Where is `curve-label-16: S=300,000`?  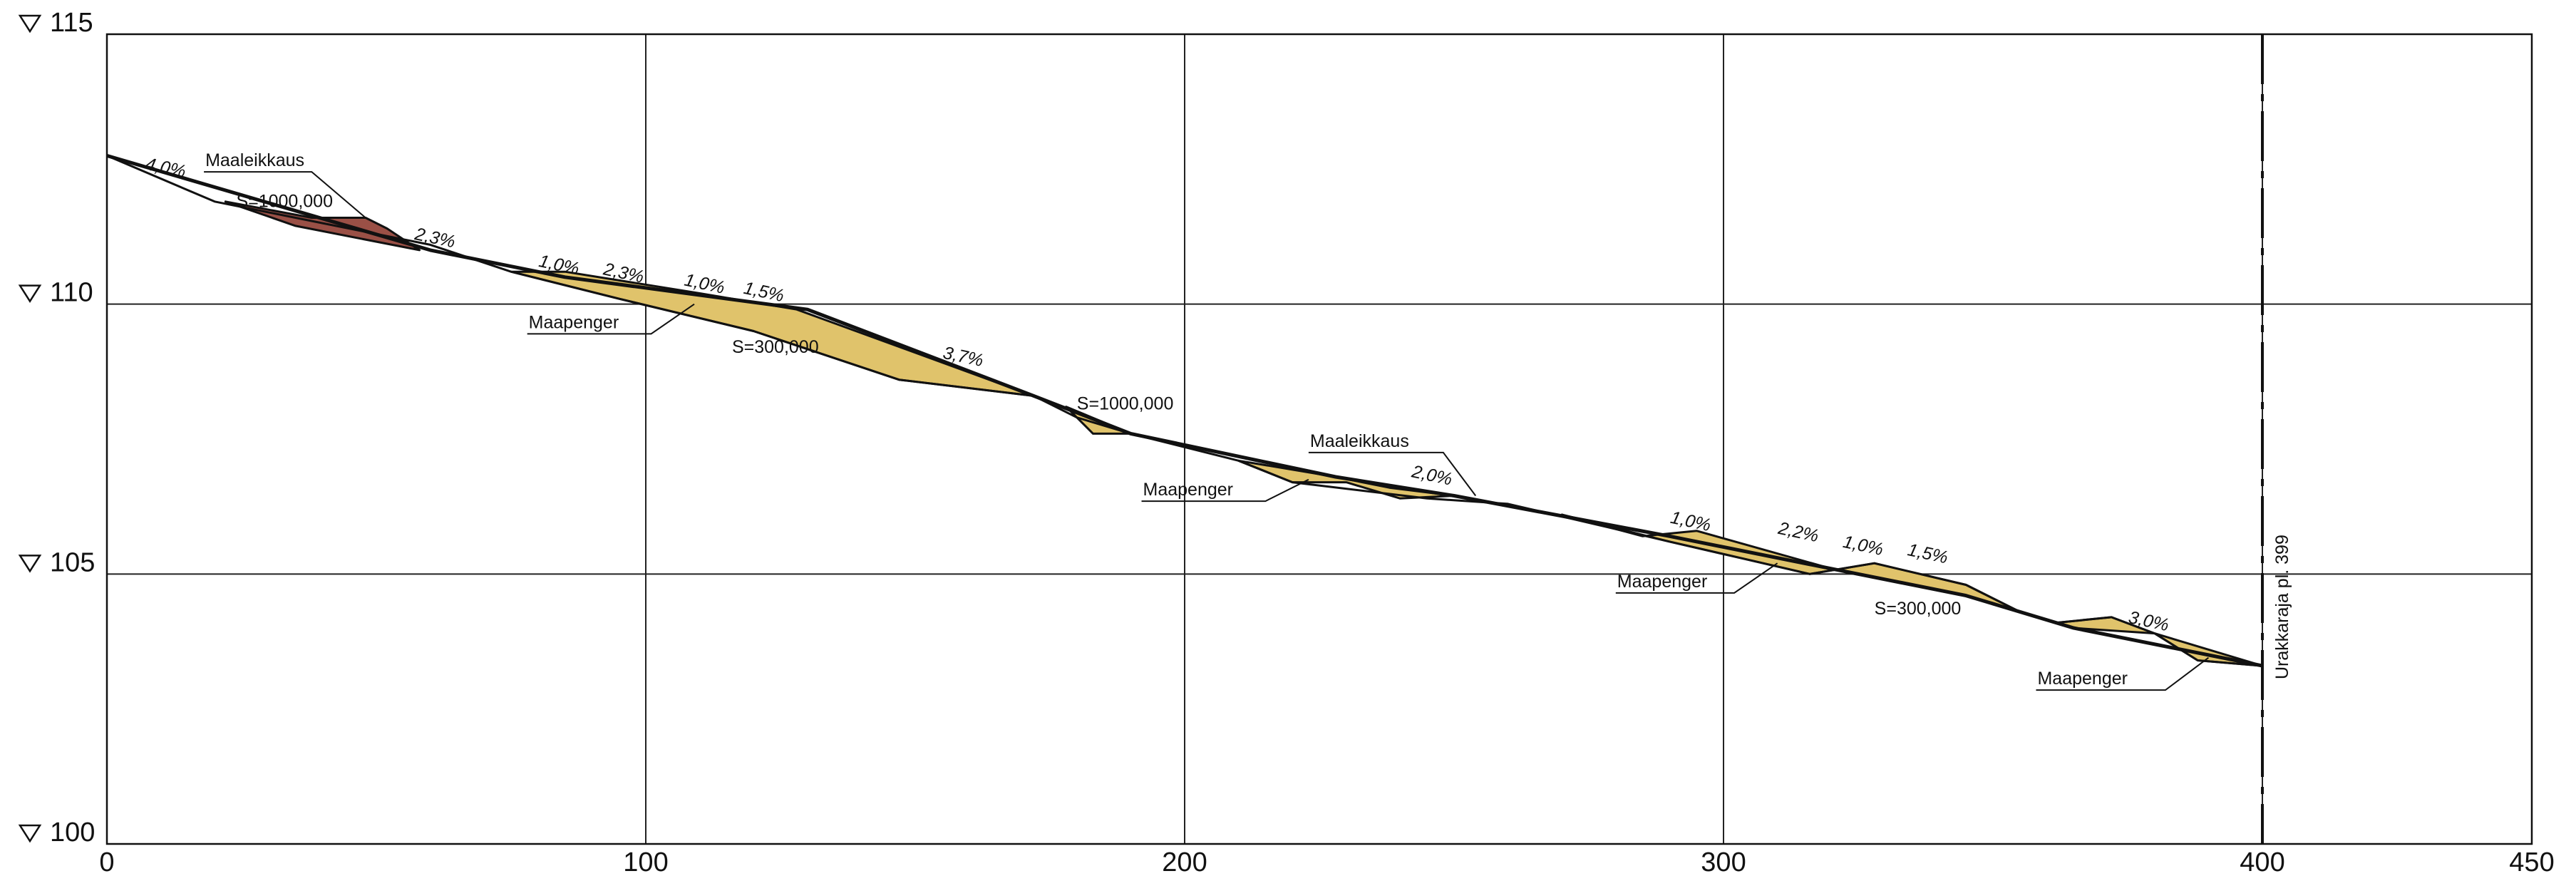 curve-label-16: S=300,000 is located at coordinates (1918, 609).